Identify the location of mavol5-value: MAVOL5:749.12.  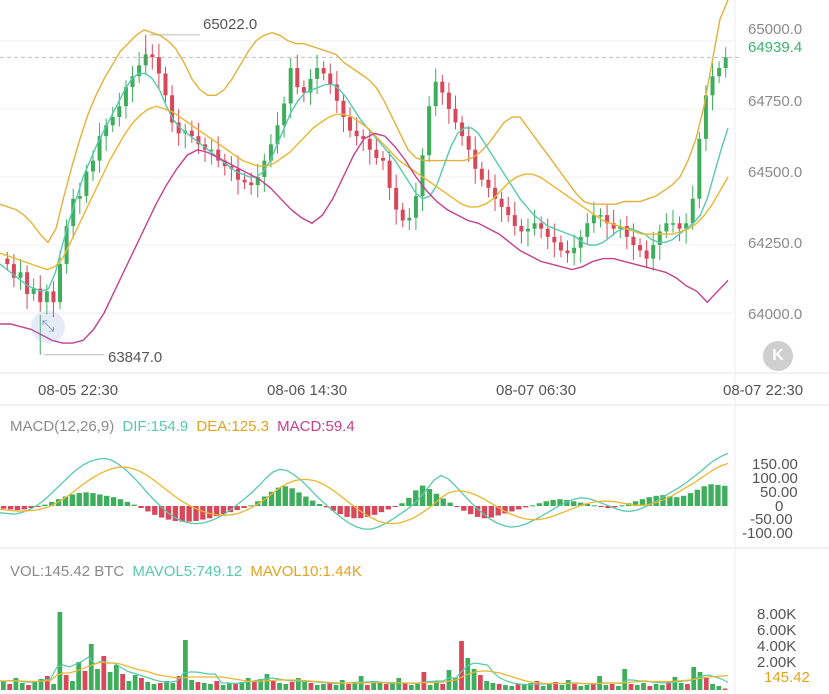
(187, 571).